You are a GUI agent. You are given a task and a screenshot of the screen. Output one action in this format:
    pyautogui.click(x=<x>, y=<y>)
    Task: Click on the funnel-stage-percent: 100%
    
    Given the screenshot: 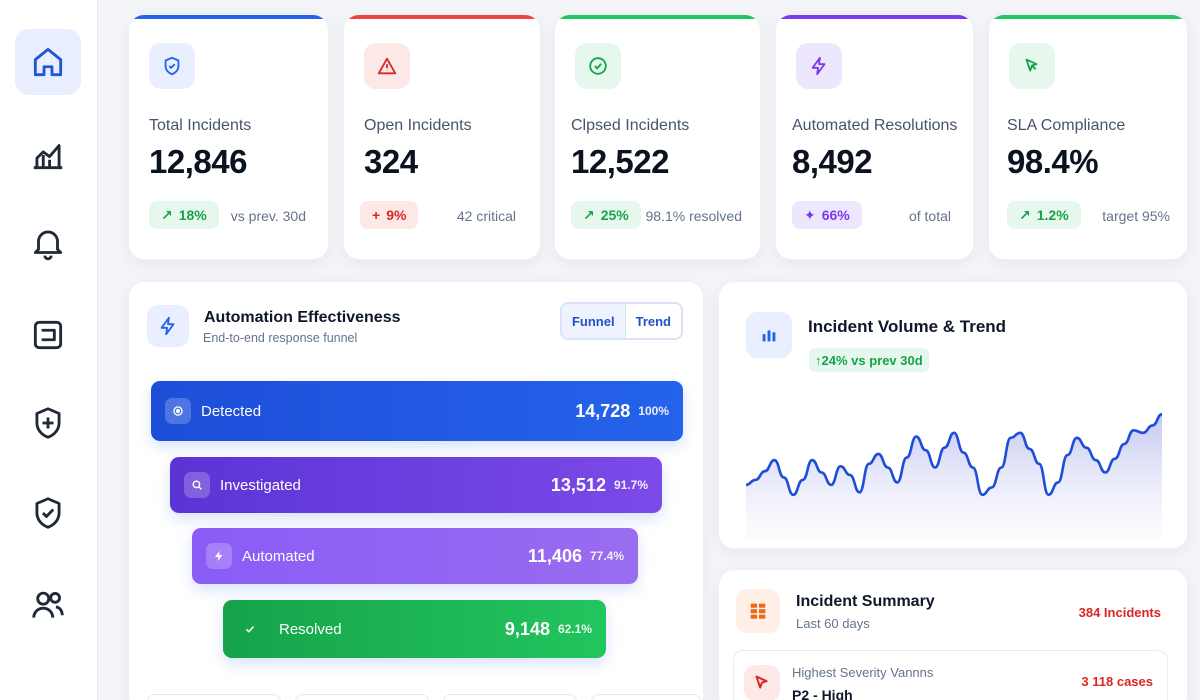 What is the action you would take?
    pyautogui.click(x=653, y=411)
    